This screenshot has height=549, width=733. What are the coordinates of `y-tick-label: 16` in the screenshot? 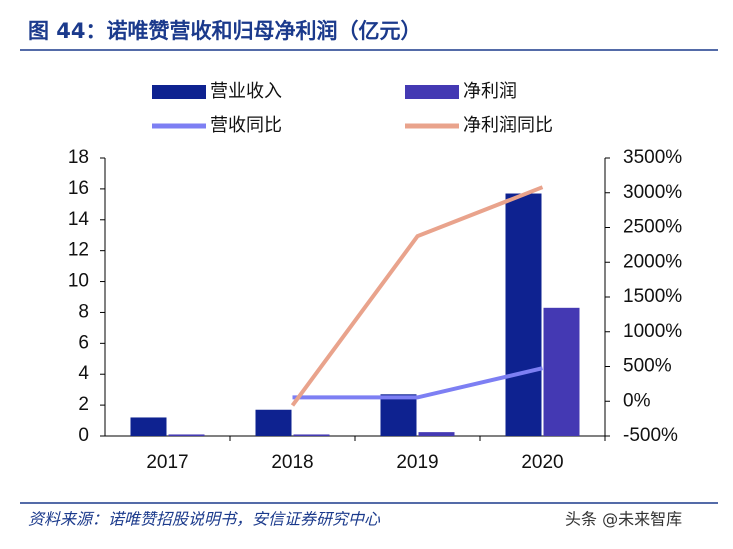 It's located at (78, 188).